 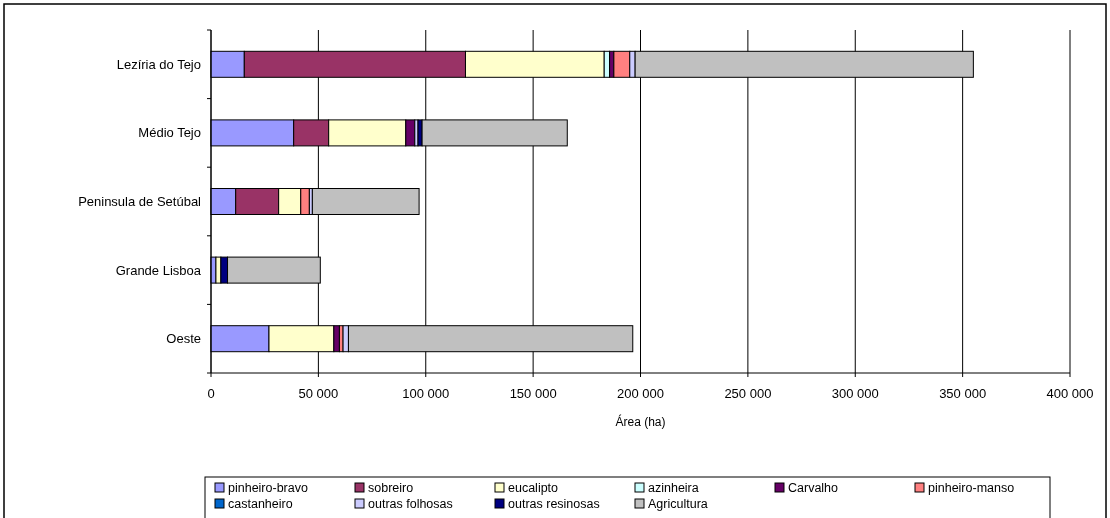 What do you see at coordinates (855, 393) in the screenshot?
I see `x-tick-label: 300 000` at bounding box center [855, 393].